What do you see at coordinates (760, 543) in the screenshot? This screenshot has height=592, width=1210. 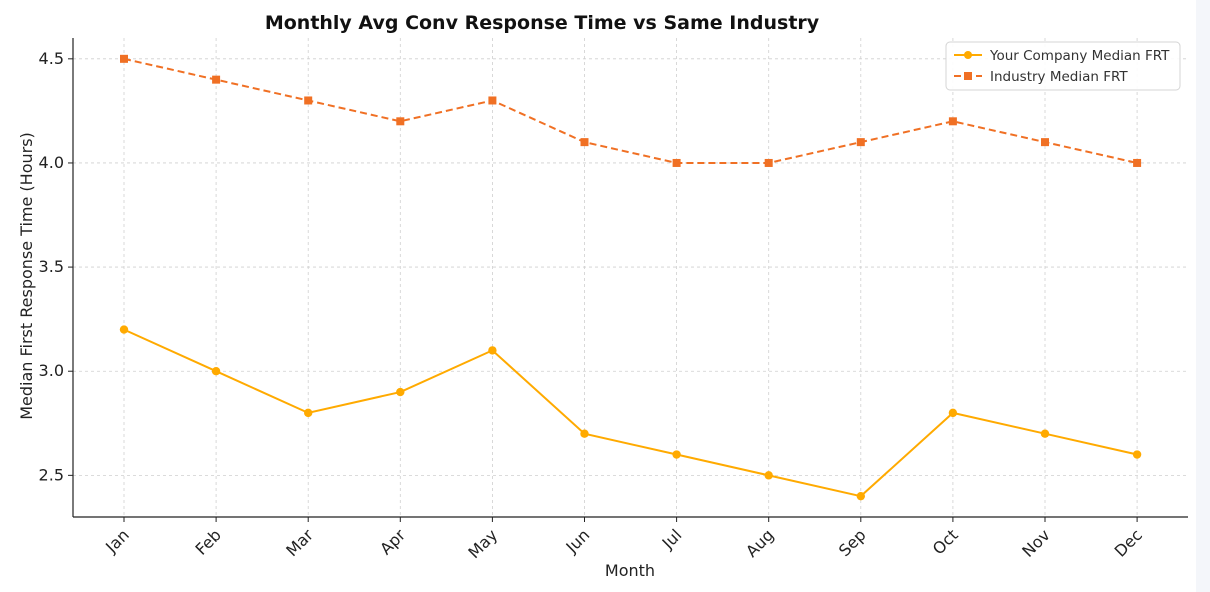 I see `x-tick-label: Aug` at bounding box center [760, 543].